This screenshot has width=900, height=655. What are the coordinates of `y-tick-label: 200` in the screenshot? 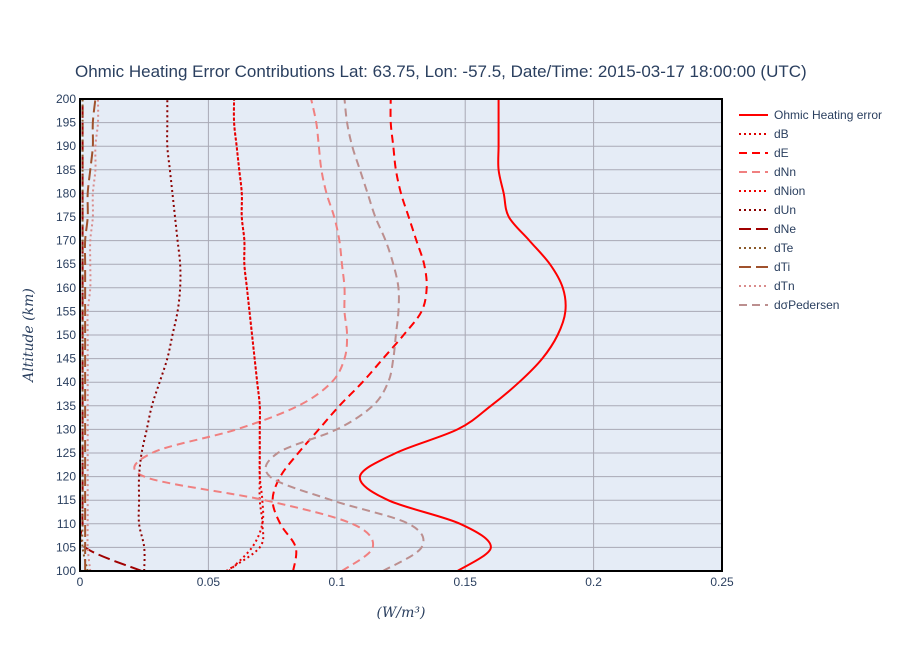 It's located at (66, 99).